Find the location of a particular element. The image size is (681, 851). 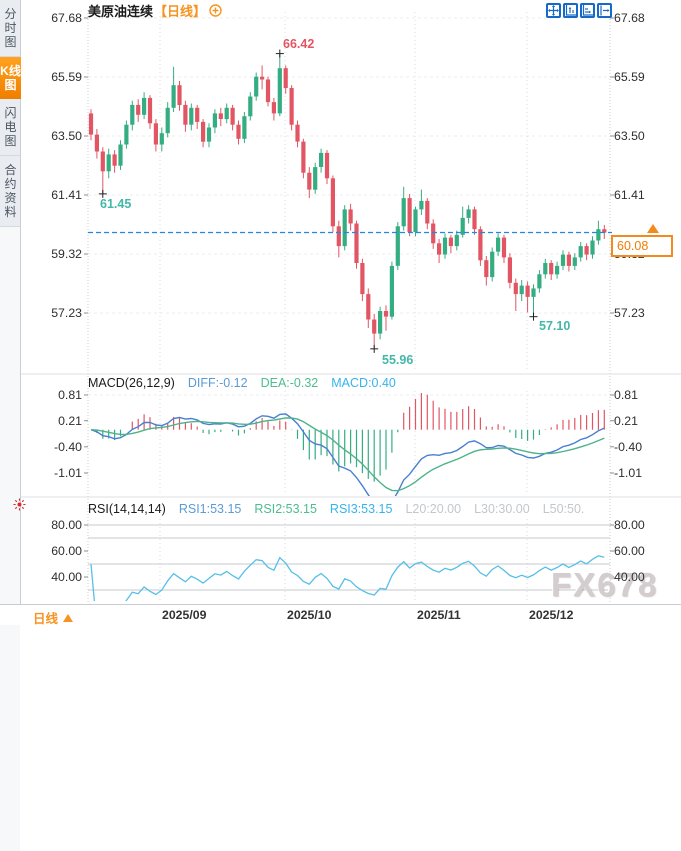

move-icon is located at coordinates (553, 10).